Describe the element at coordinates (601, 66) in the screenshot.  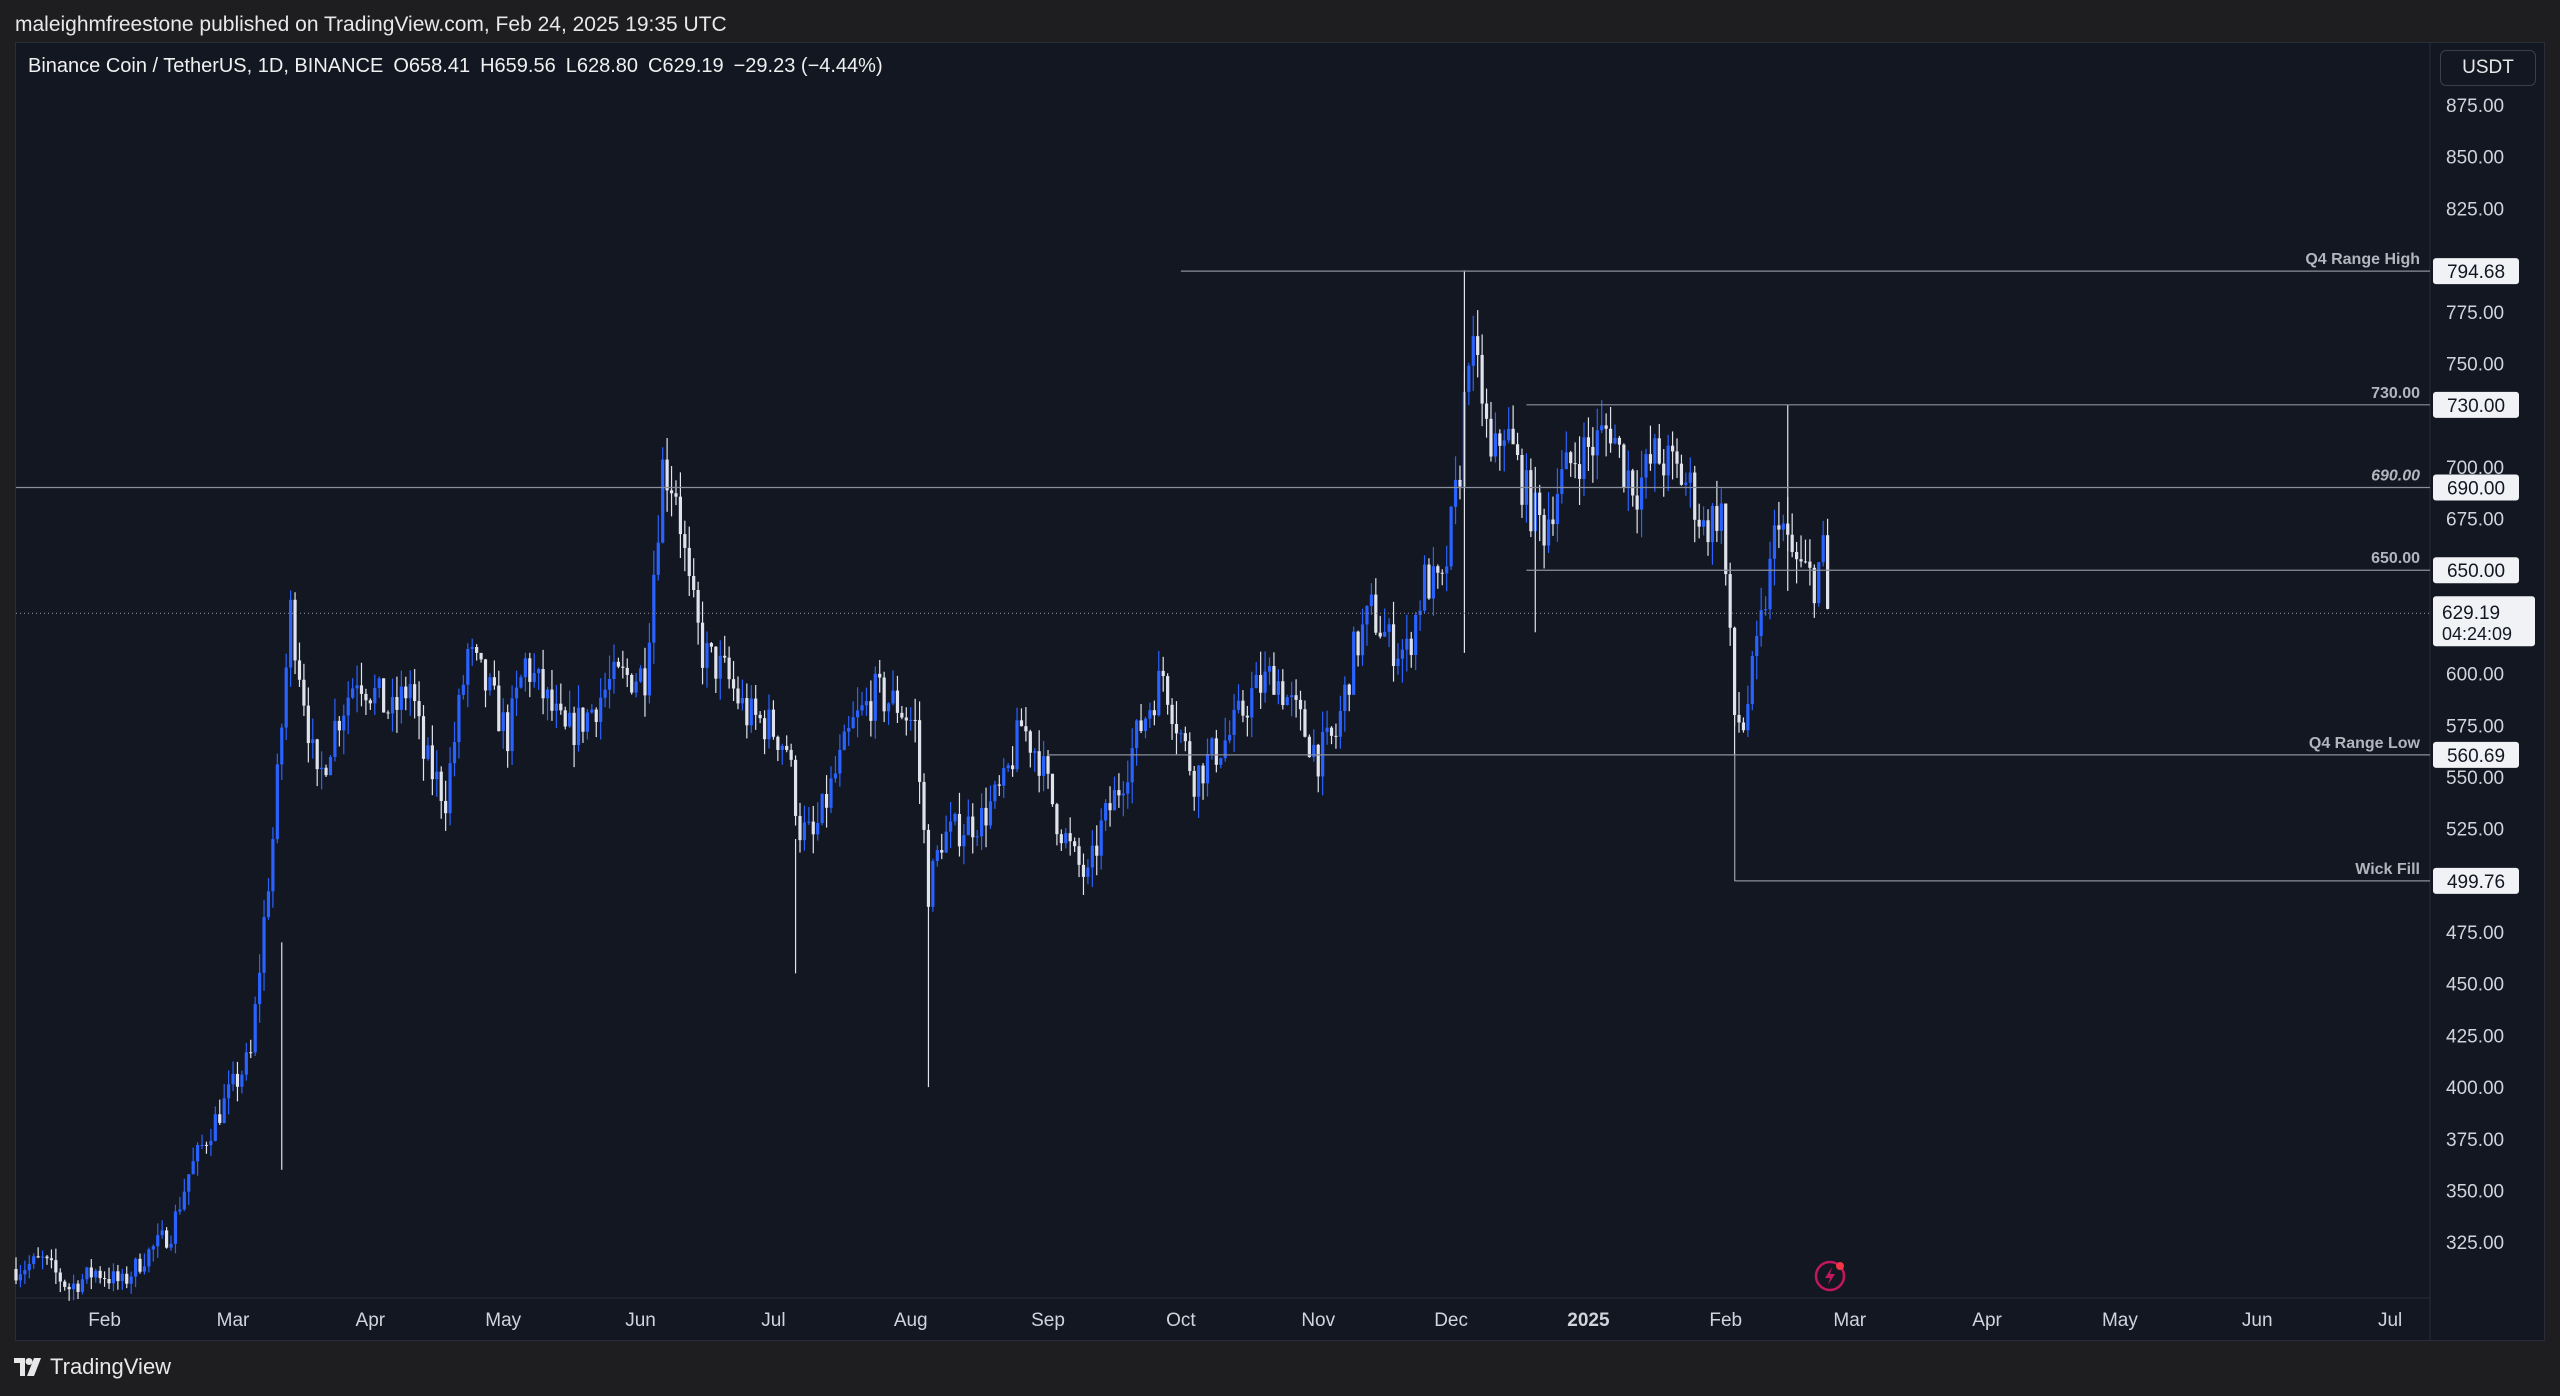
I see `low-value: L628.80` at that location.